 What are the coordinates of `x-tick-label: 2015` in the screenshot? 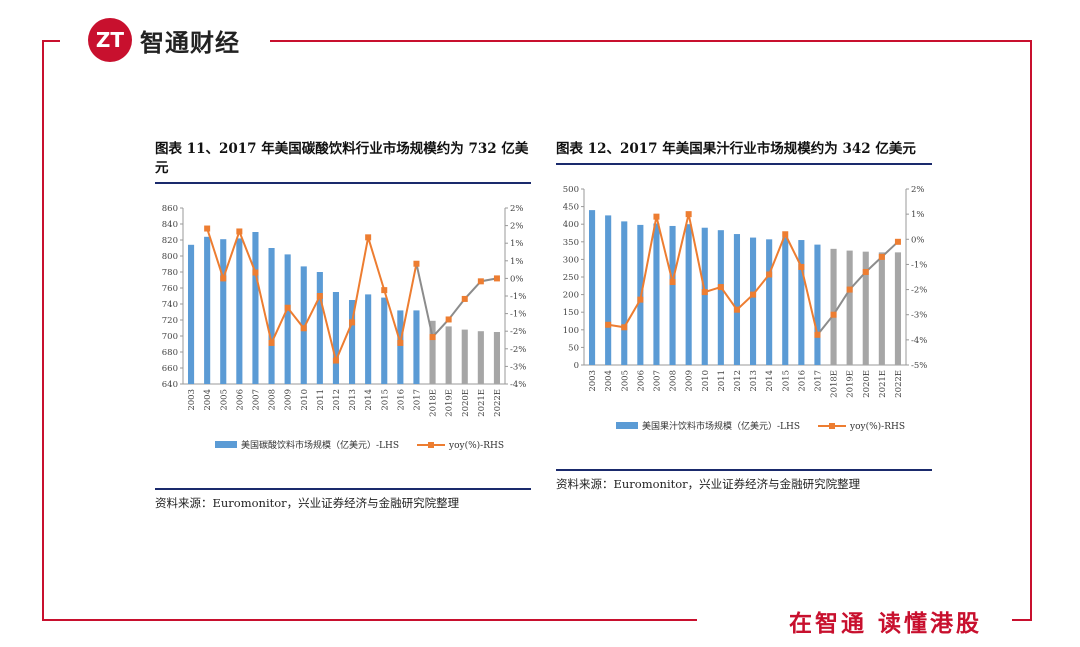 It's located at (786, 381).